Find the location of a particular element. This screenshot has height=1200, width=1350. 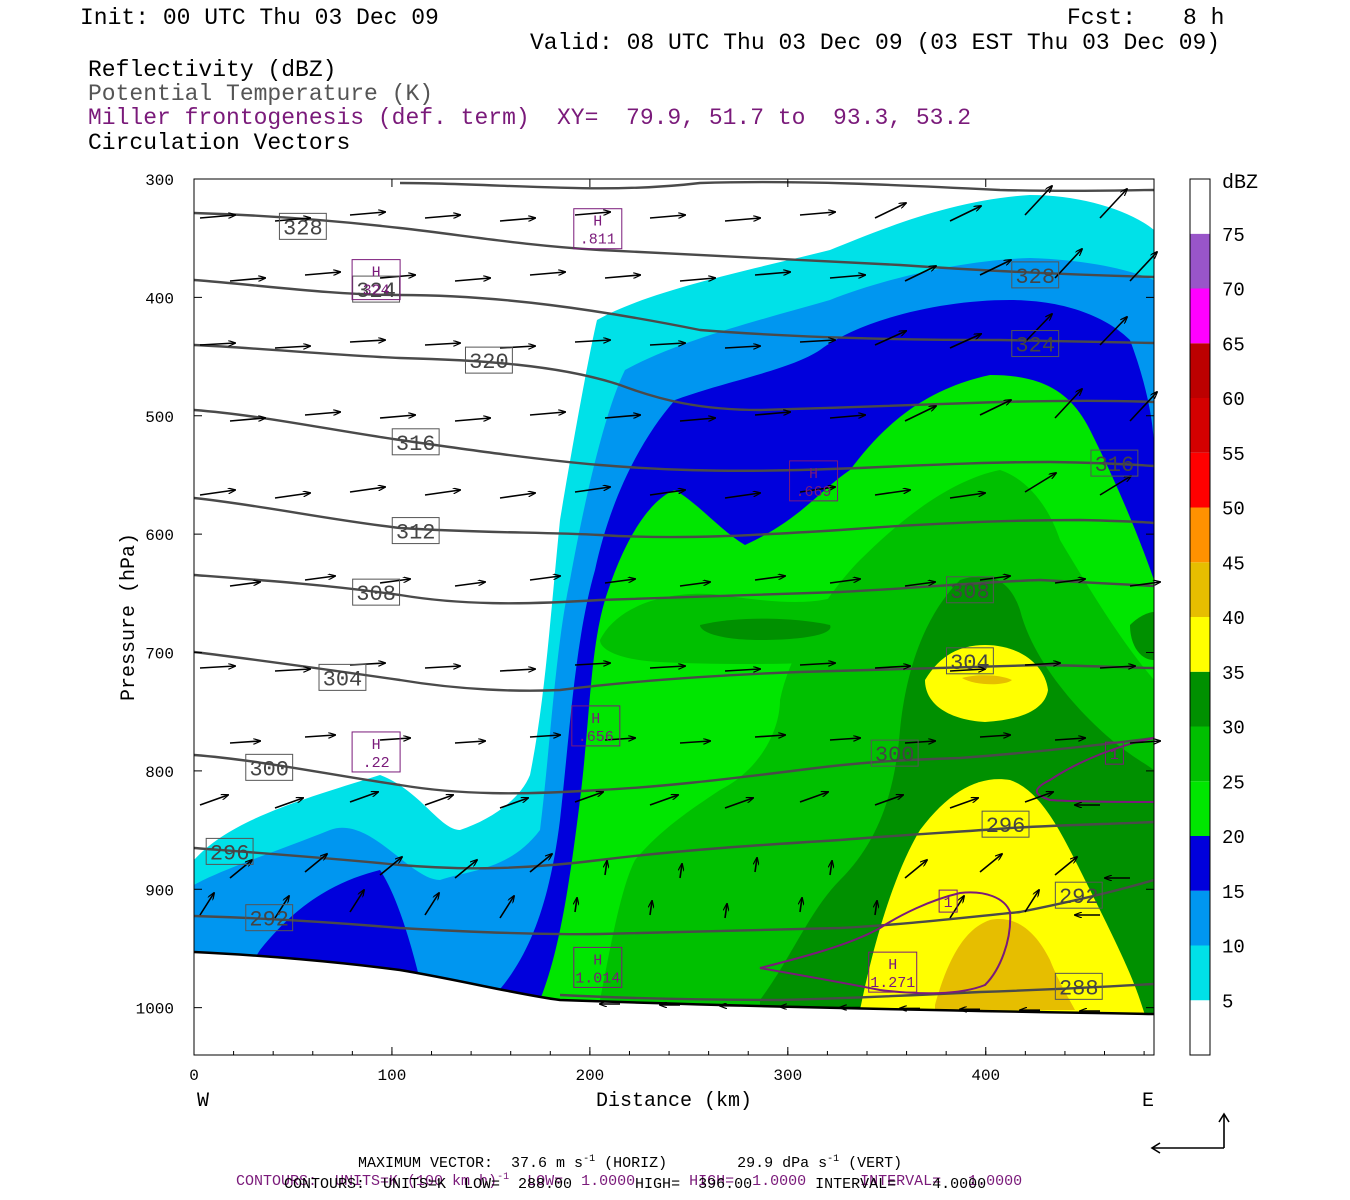

max-vector-horiz-exp: -1 is located at coordinates (589, 1159).